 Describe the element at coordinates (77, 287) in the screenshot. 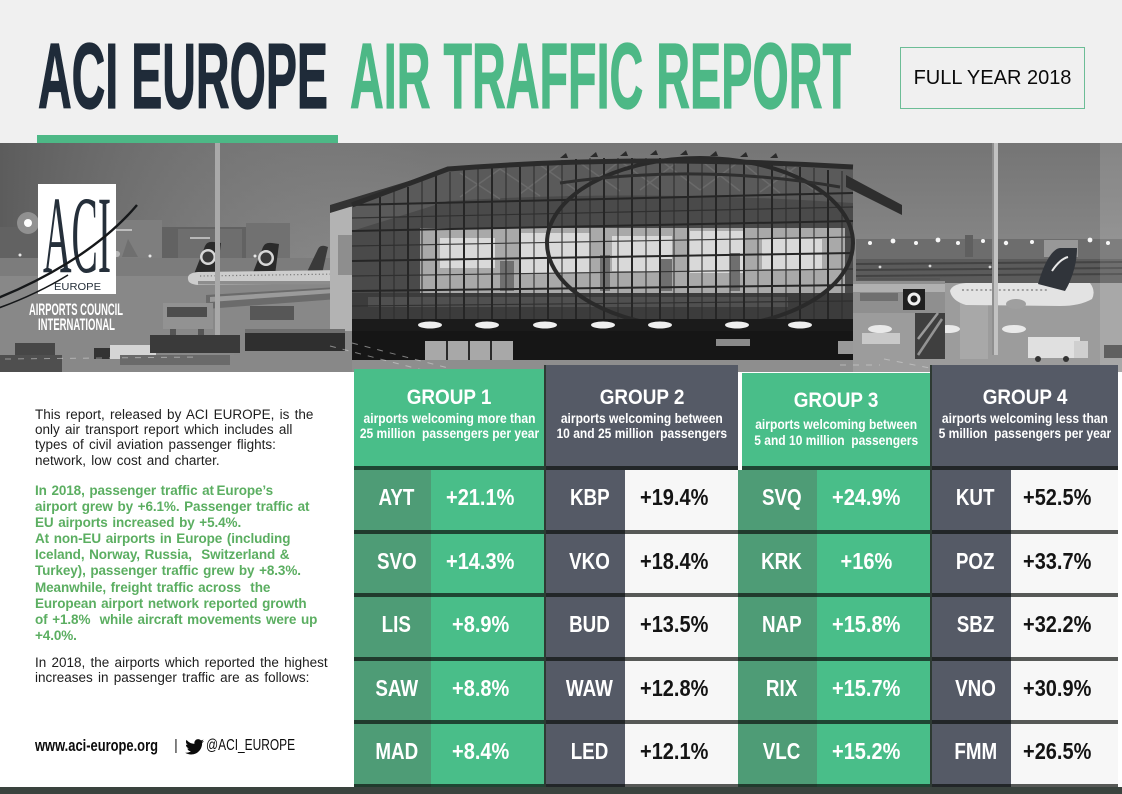

I see `svg-text: EUROPE` at that location.